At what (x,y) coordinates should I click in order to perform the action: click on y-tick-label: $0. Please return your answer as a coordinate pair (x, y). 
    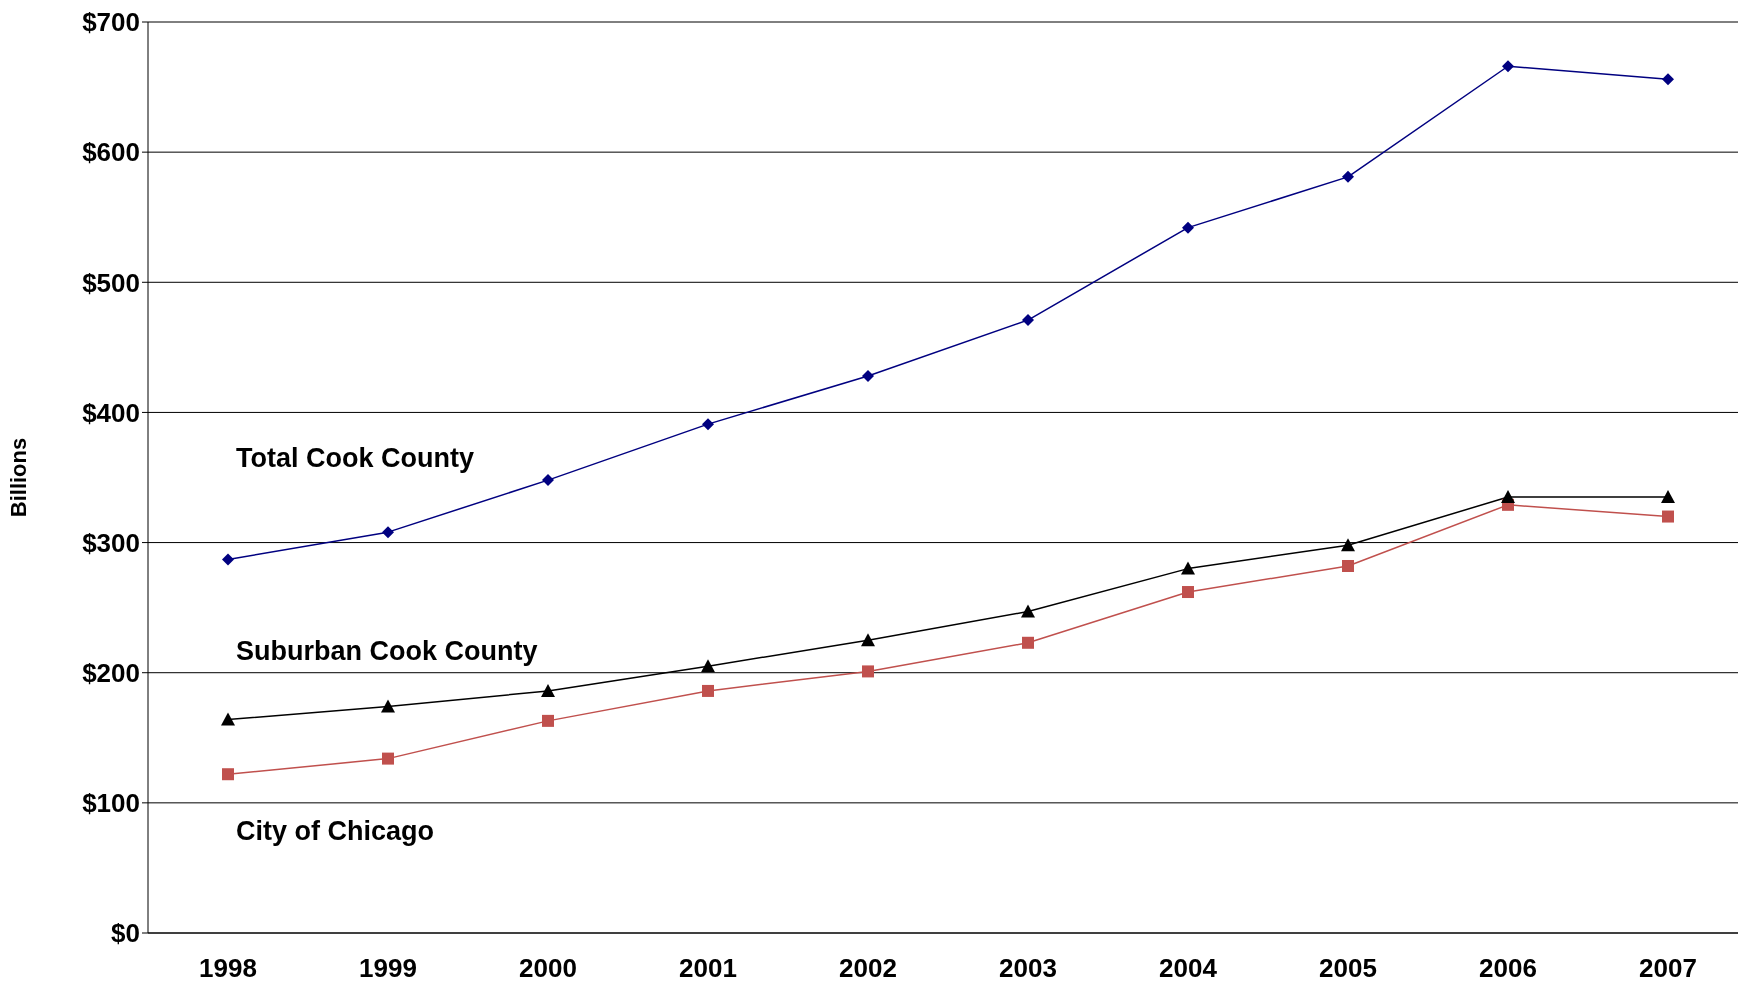
    Looking at the image, I should click on (125, 933).